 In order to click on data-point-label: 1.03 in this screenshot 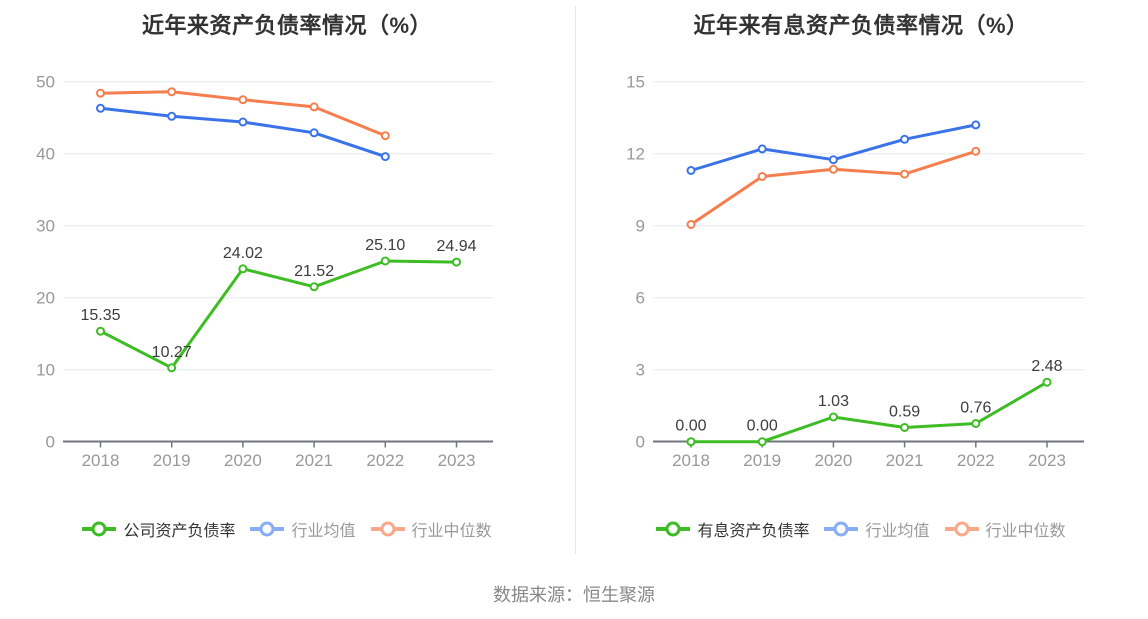, I will do `click(833, 401)`.